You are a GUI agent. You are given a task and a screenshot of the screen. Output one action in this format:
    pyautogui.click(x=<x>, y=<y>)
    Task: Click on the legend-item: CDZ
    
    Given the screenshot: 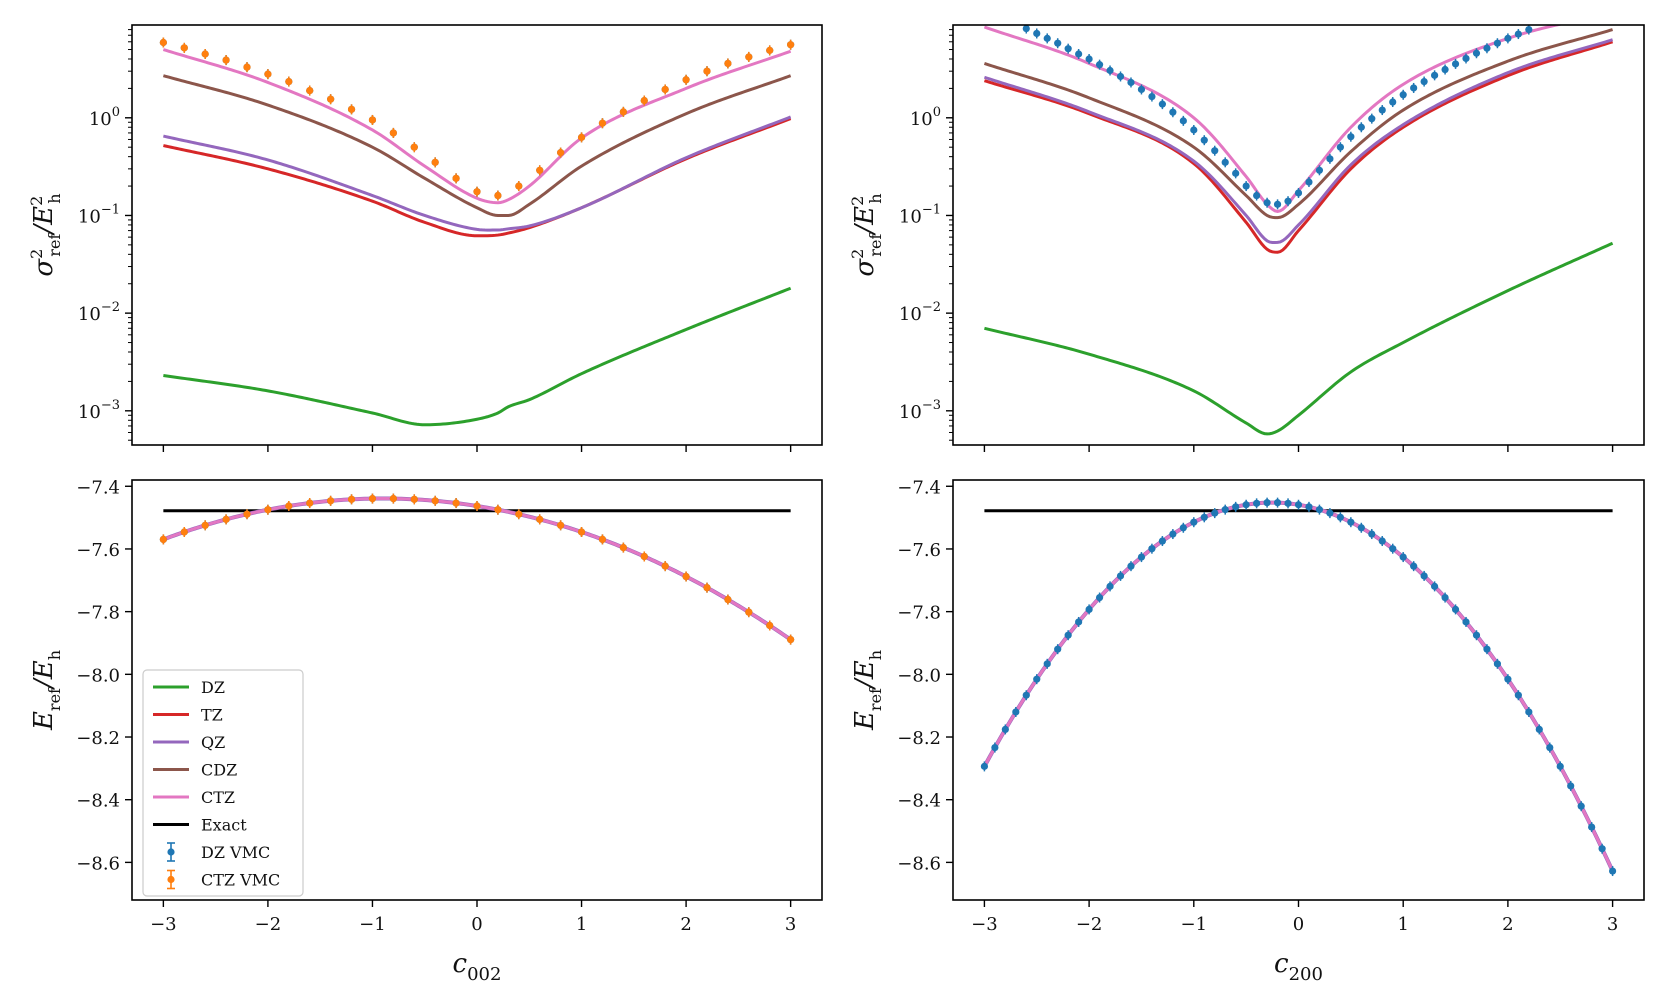 What is the action you would take?
    pyautogui.click(x=195, y=770)
    